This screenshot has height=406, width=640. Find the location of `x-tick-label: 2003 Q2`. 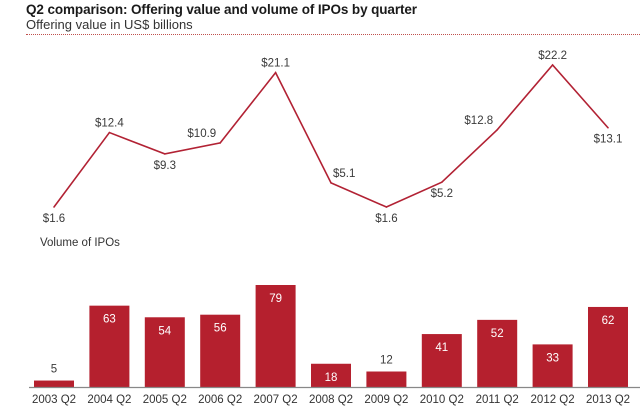

x-tick-label: 2003 Q2 is located at coordinates (54, 400).